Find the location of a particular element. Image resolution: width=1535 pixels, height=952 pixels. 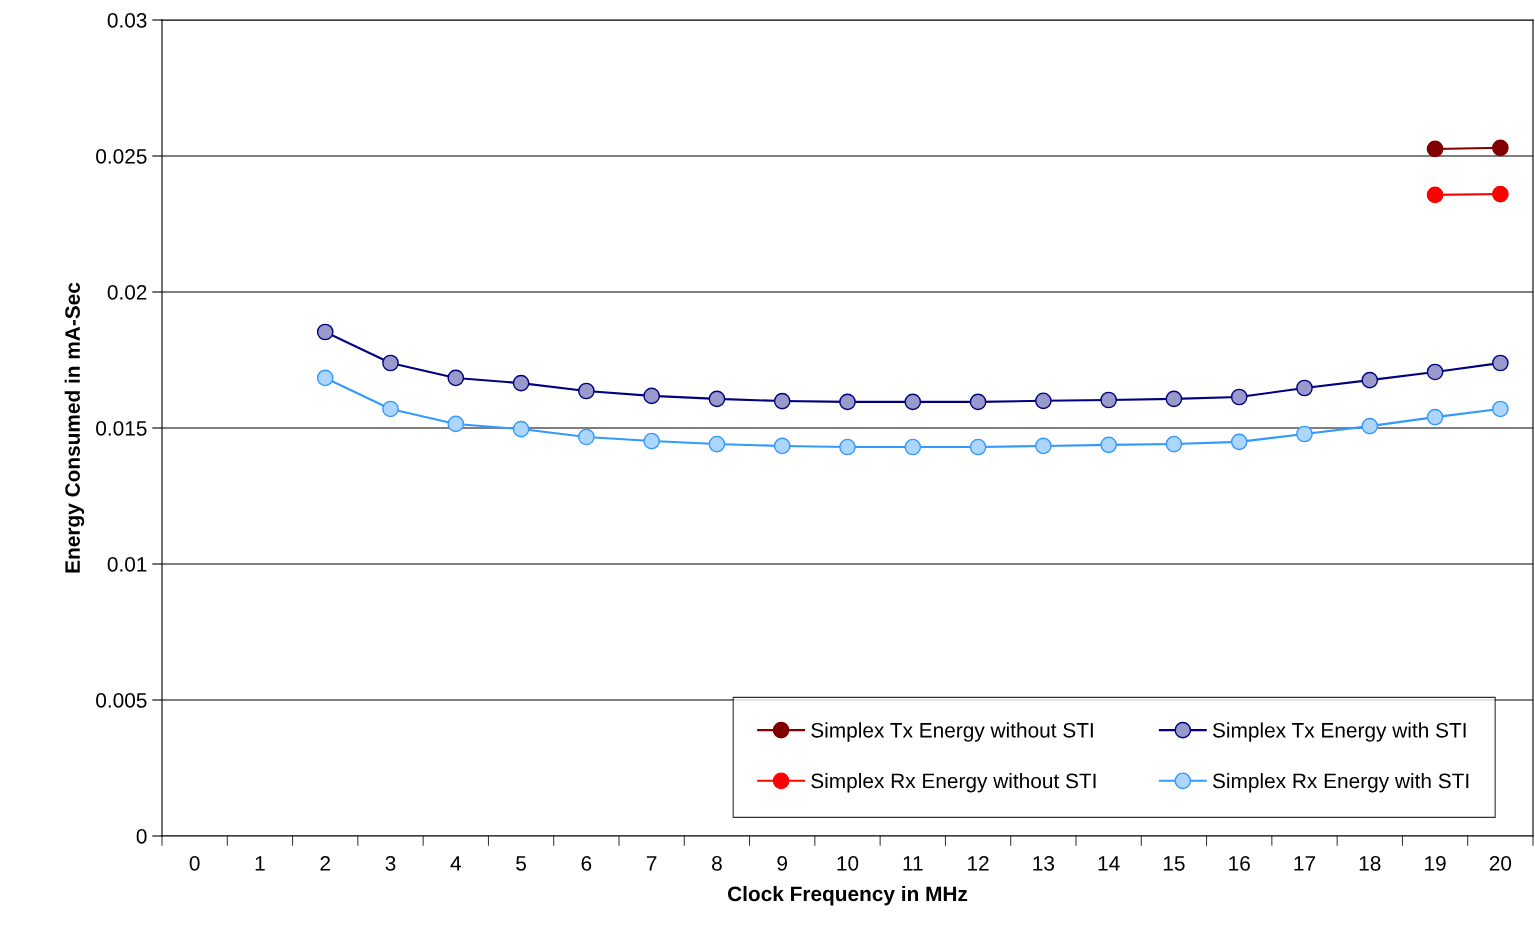

x-tick-label: 12 is located at coordinates (978, 863).